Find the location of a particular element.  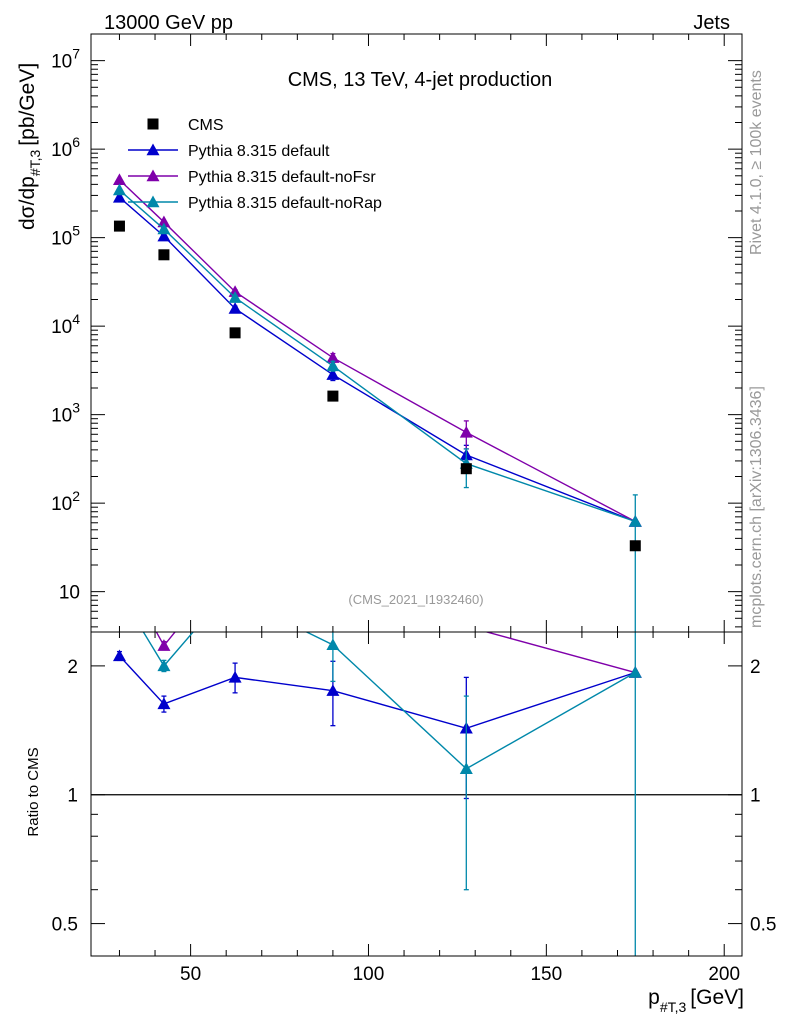

ratio-line-noFsr-tail is located at coordinates (560, 653).